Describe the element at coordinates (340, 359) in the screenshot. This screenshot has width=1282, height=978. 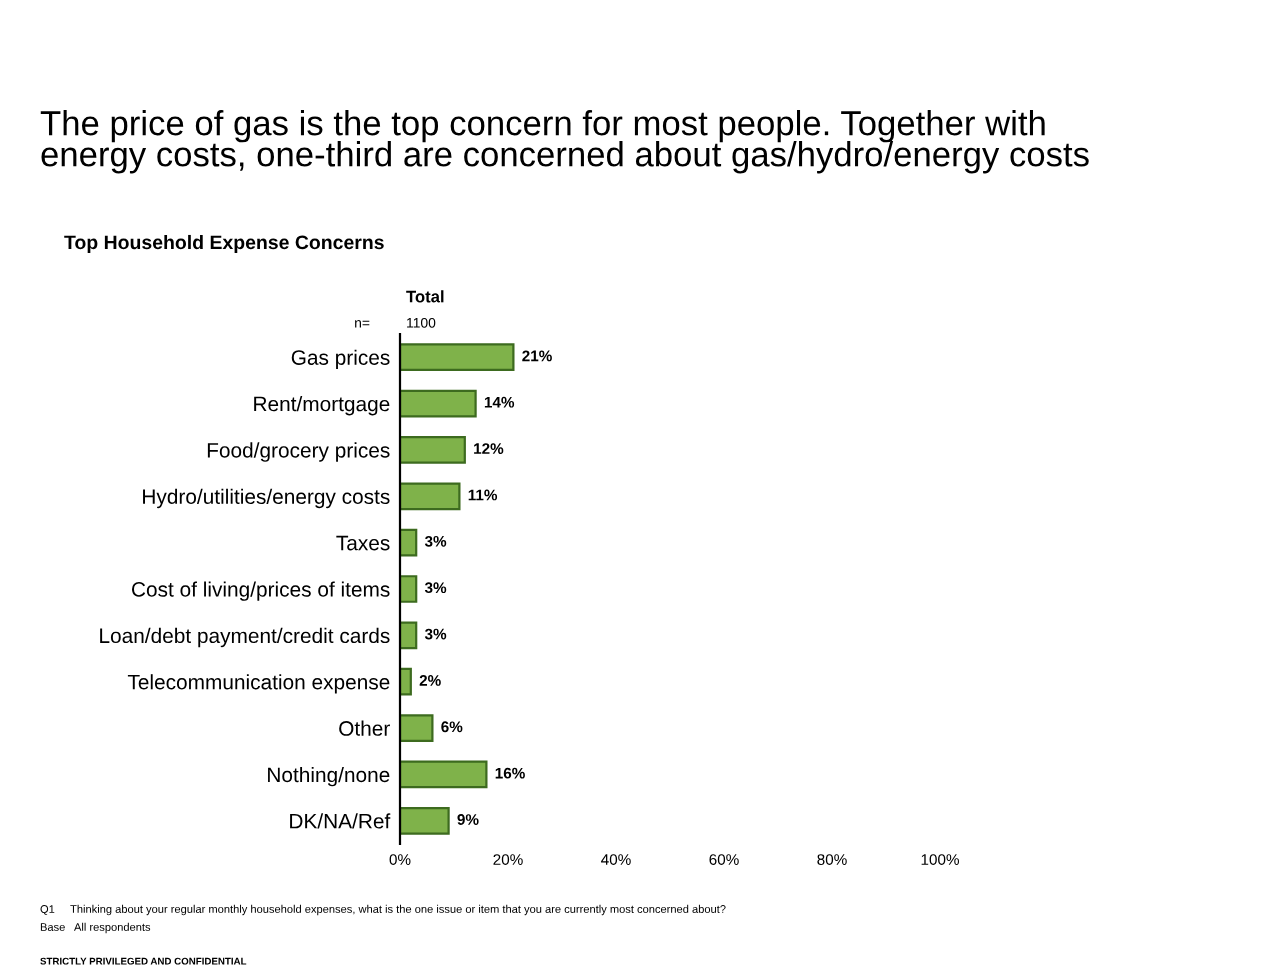
I see `y-tick-label: Gas prices` at that location.